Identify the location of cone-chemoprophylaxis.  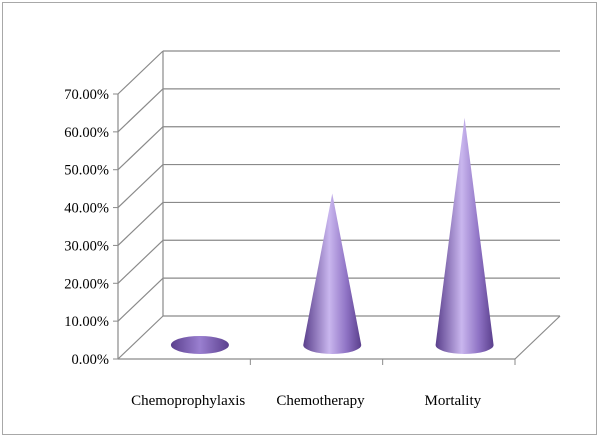
(199, 344).